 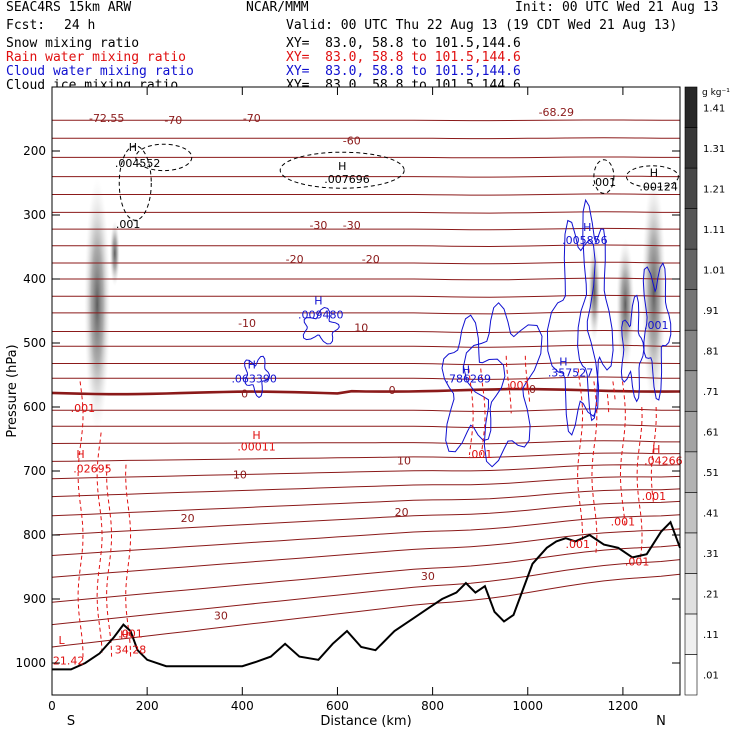 What do you see at coordinates (714, 270) in the screenshot?
I see `colorbar-label: 1.01` at bounding box center [714, 270].